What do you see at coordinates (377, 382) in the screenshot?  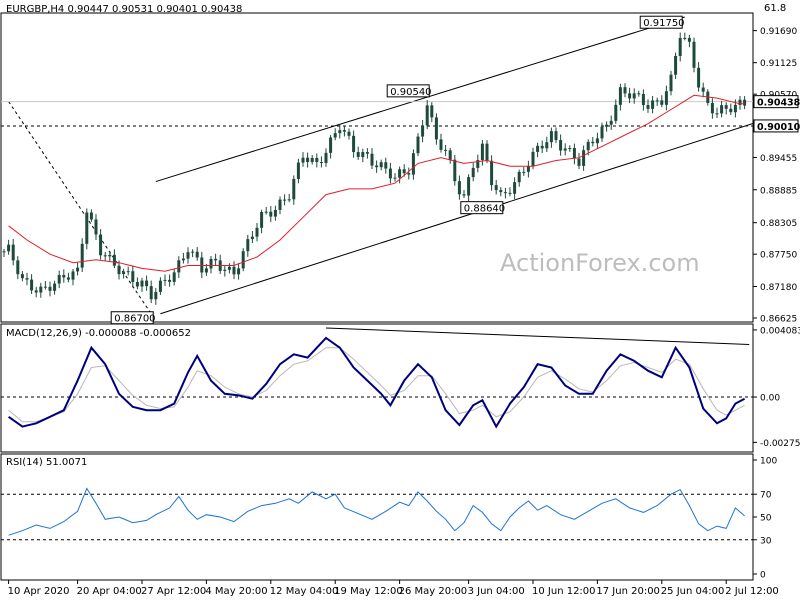 I see `macd-main-line` at bounding box center [377, 382].